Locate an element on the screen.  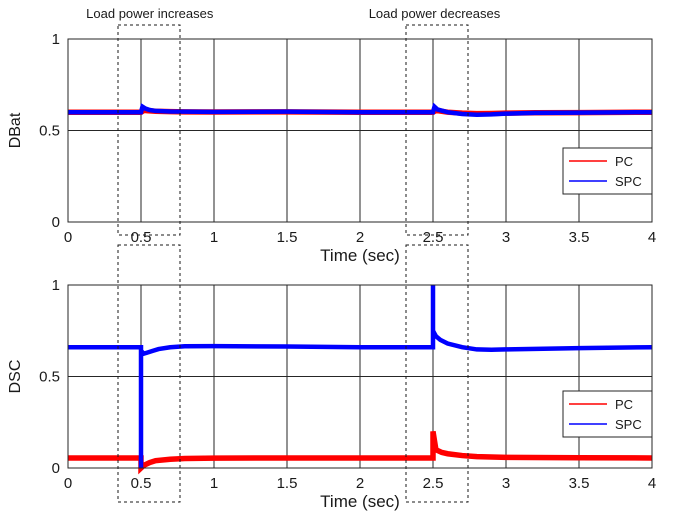
annotation-label: Load power decreases is located at coordinates (435, 13).